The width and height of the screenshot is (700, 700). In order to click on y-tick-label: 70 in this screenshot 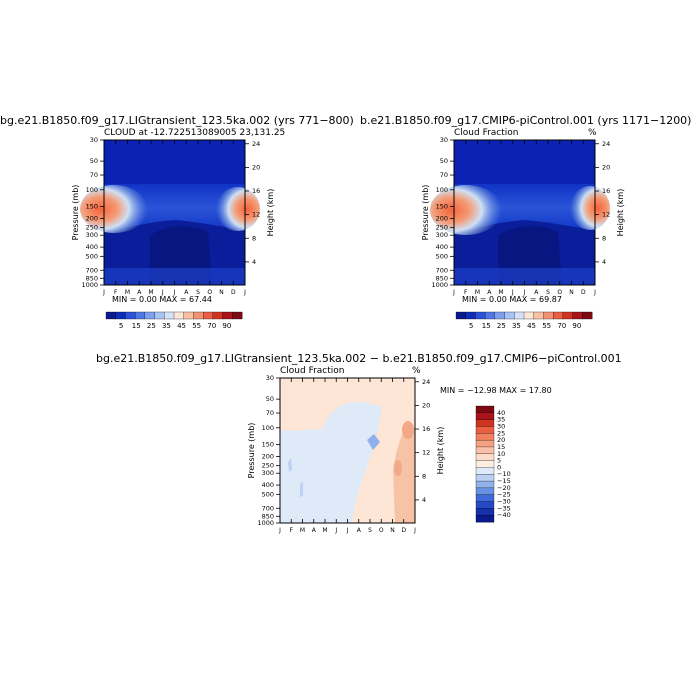, I will do `click(94, 175)`.